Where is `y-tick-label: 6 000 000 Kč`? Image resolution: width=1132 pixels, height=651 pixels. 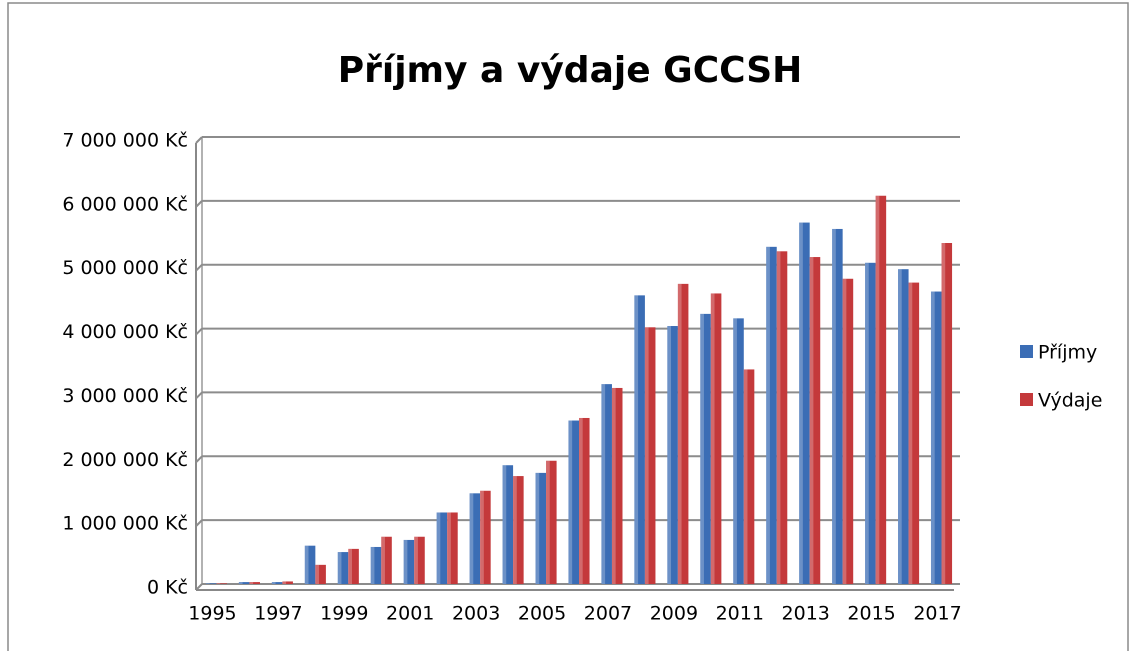
y-tick-label: 6 000 000 Kč is located at coordinates (125, 204).